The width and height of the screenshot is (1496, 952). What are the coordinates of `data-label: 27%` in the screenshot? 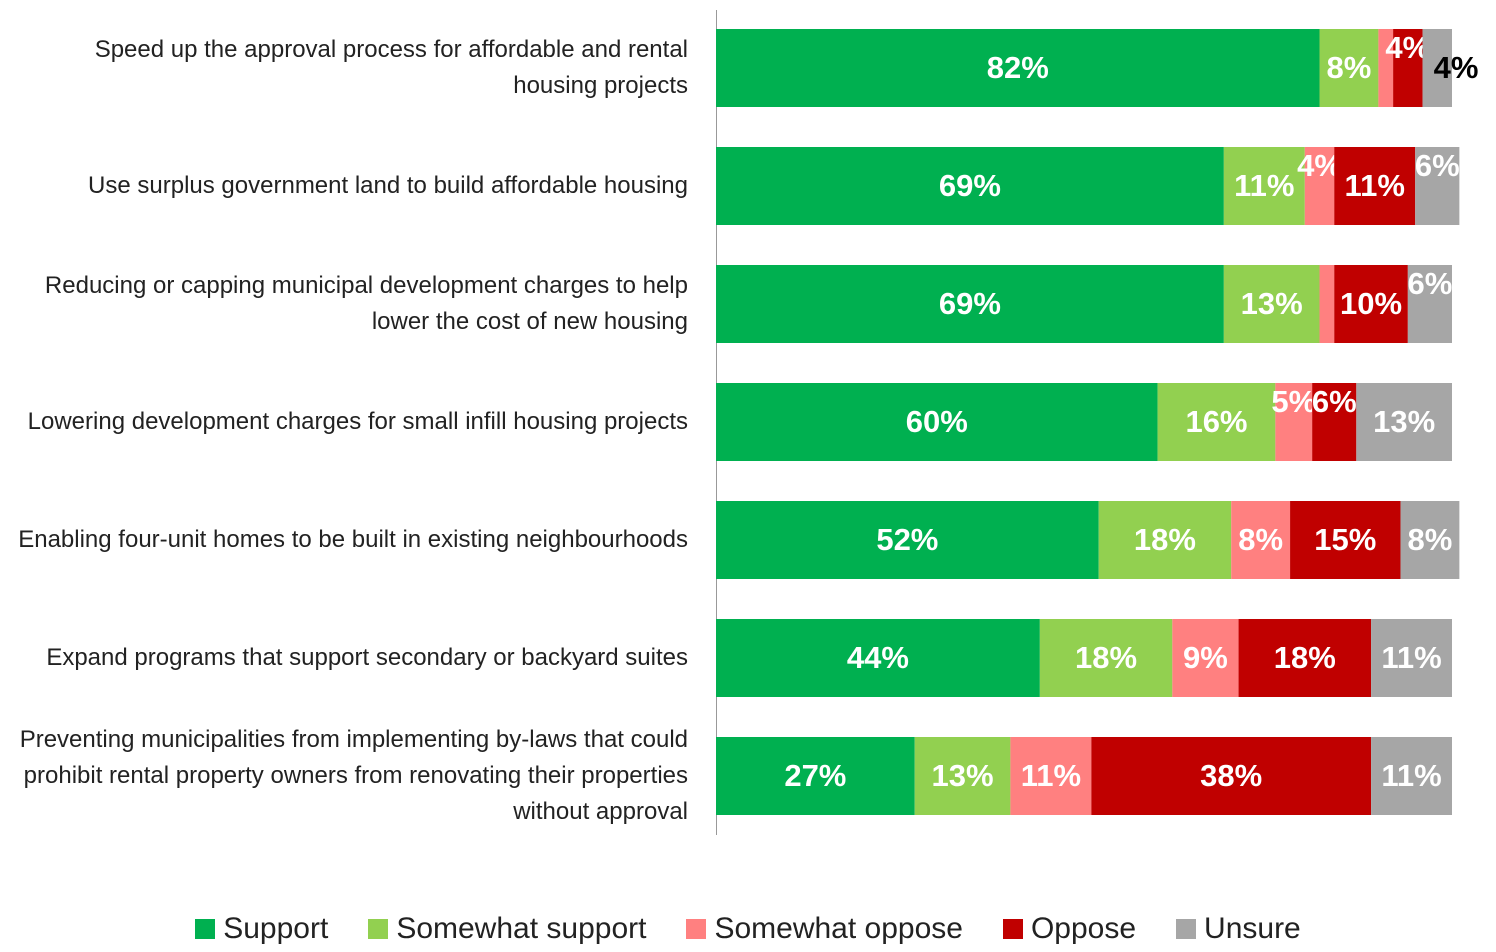 It's located at (815, 775).